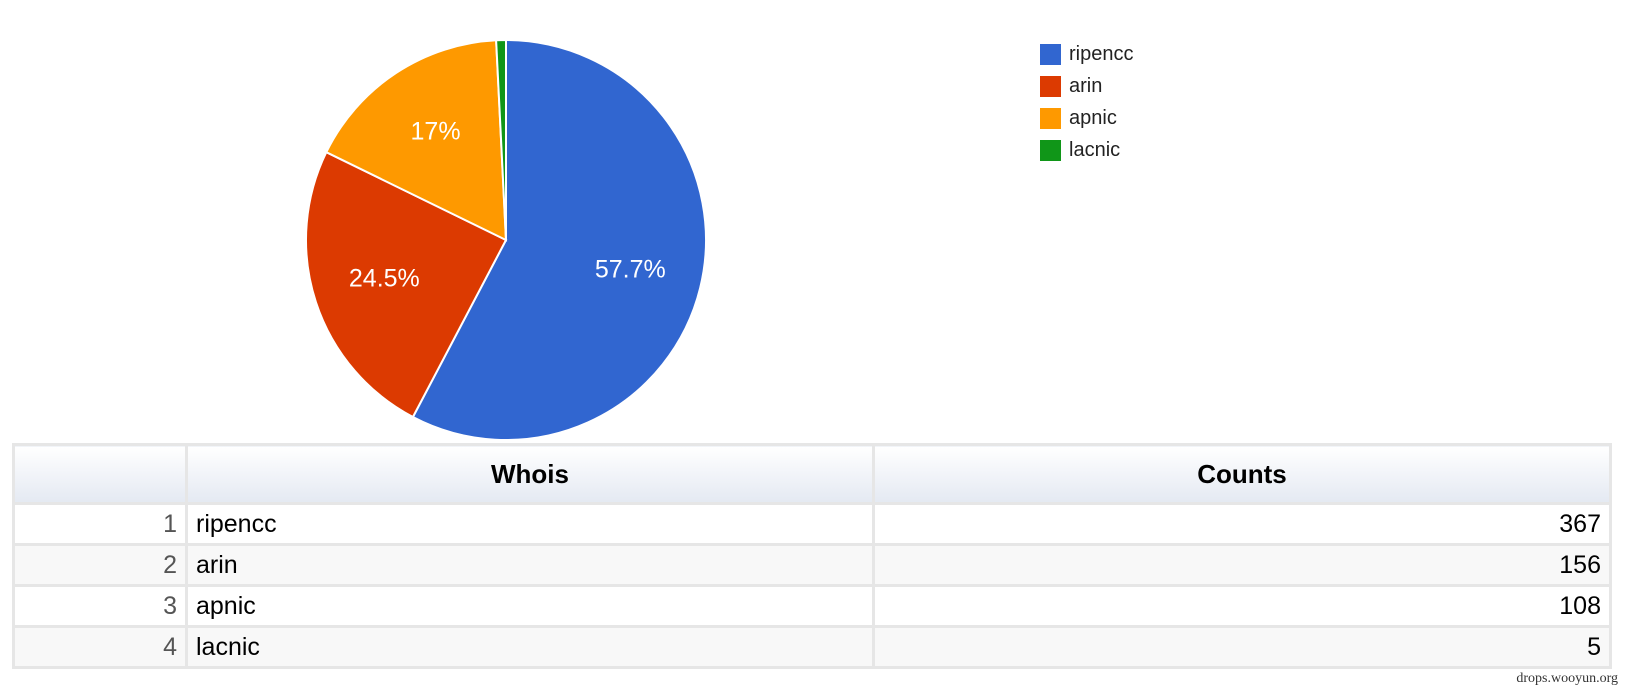 The height and width of the screenshot is (691, 1628). I want to click on index-column-header, so click(100, 474).